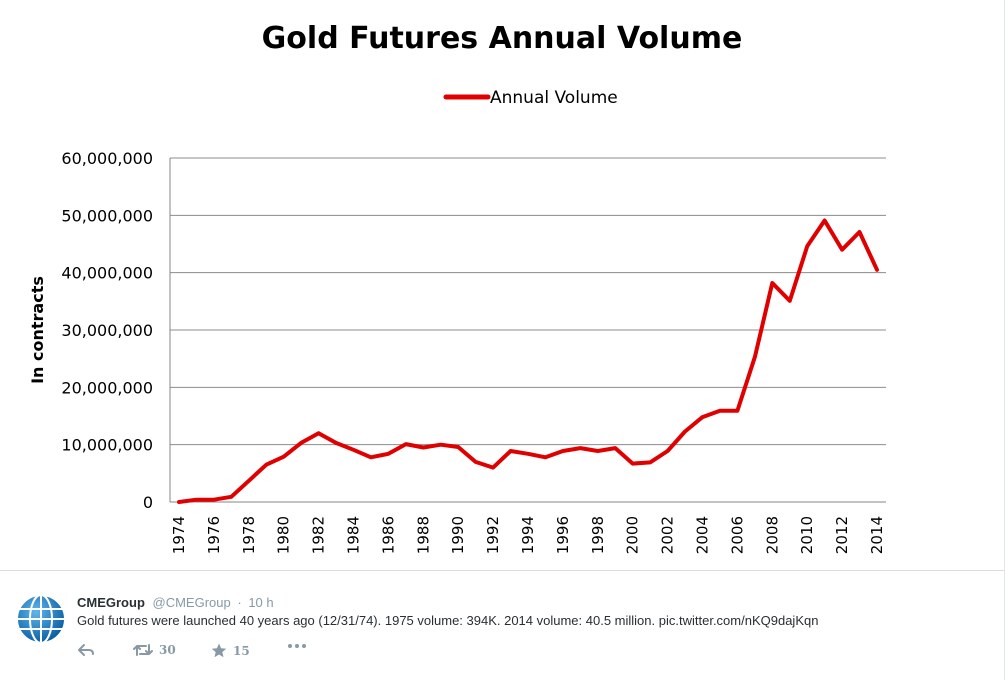 This screenshot has height=680, width=1008. What do you see at coordinates (319, 535) in the screenshot?
I see `x-tick-label: 1982` at bounding box center [319, 535].